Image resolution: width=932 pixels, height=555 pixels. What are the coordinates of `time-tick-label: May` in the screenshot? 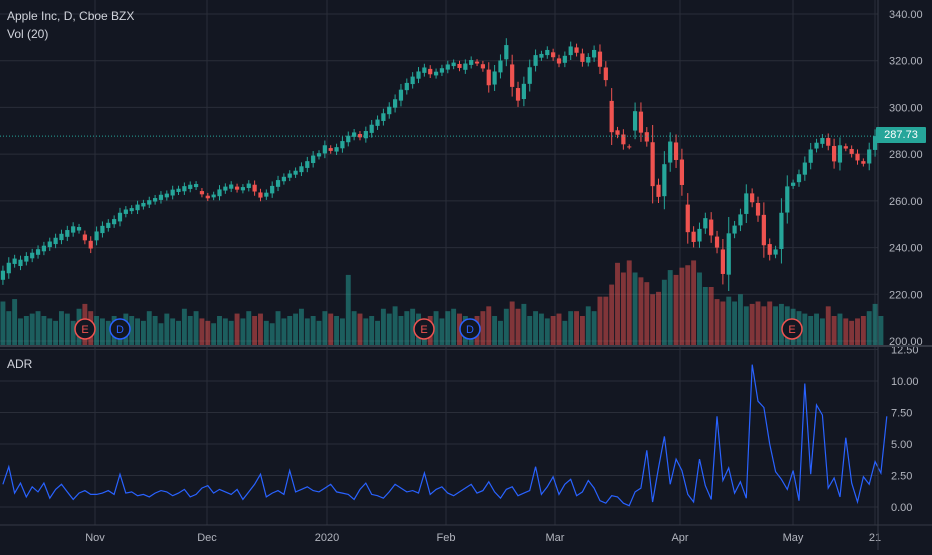 It's located at (793, 538).